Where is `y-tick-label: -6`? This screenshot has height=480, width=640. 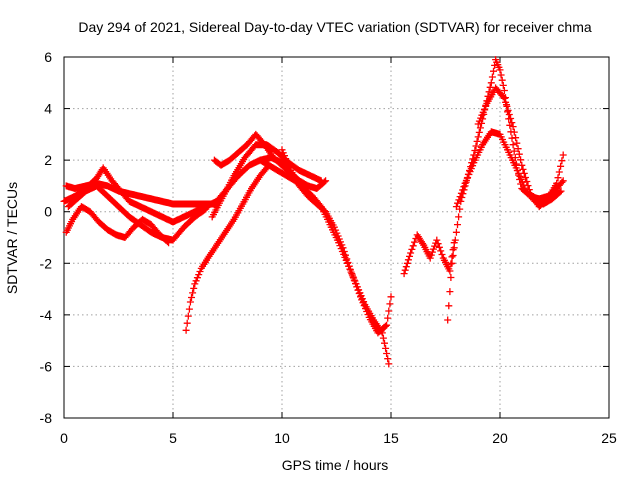 y-tick-label: -6 is located at coordinates (46, 366).